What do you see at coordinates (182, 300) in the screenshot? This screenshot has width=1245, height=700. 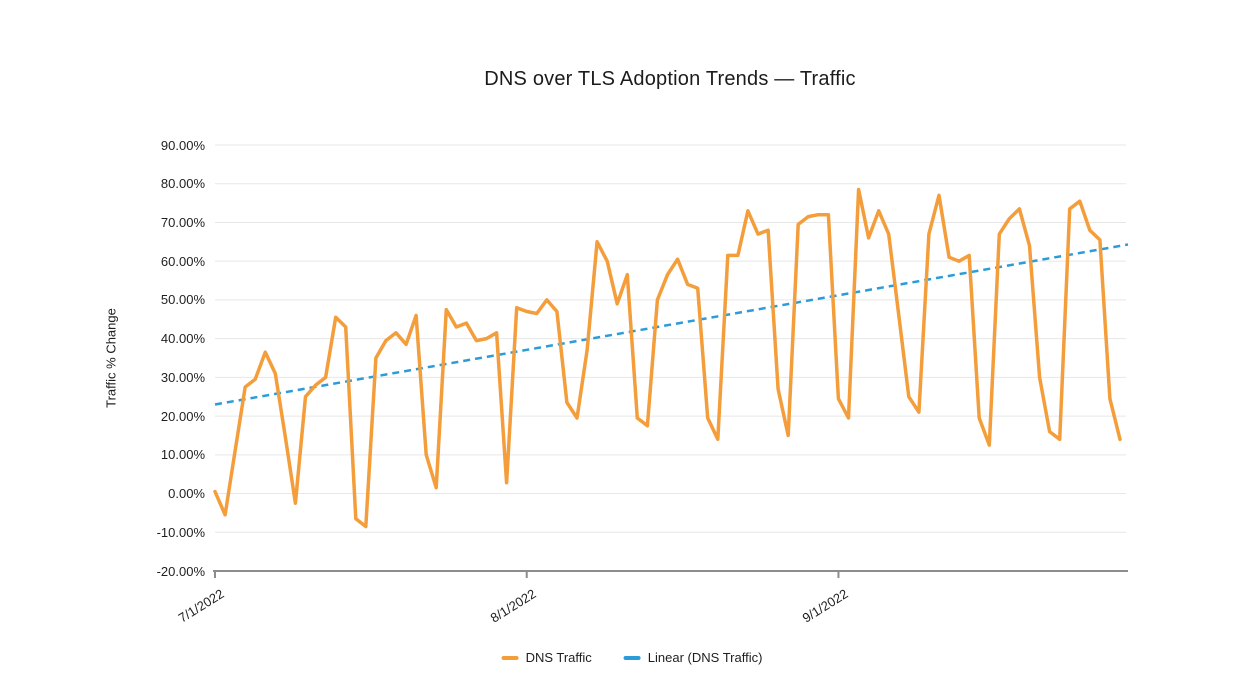 I see `y-axis-tick-label: 50.00%` at bounding box center [182, 300].